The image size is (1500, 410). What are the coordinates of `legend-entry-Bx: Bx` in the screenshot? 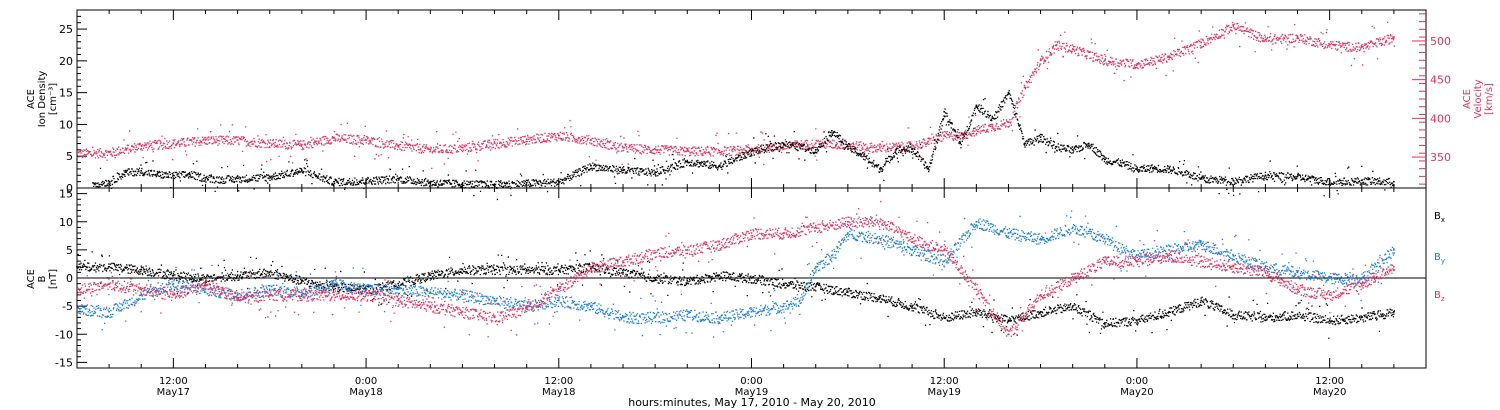 It's located at (1439, 217).